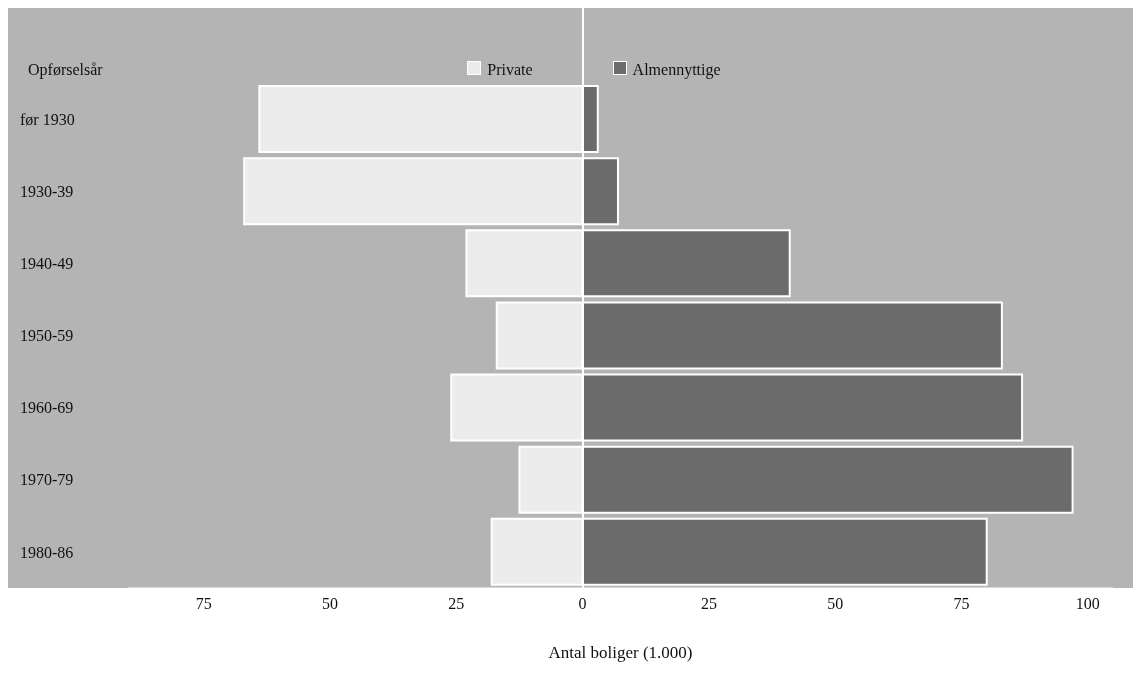 The width and height of the screenshot is (1141, 695). Describe the element at coordinates (47, 480) in the screenshot. I see `y-tick-label: 1970-79` at that location.